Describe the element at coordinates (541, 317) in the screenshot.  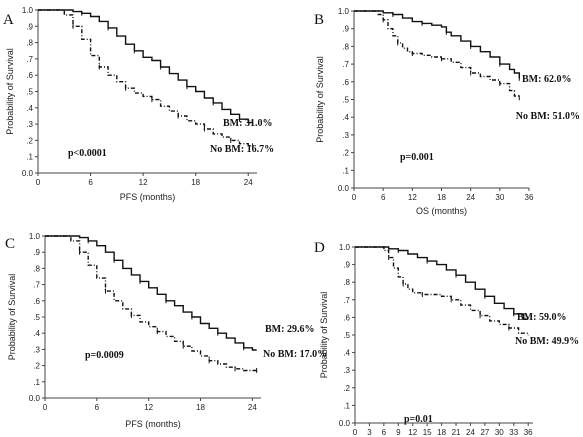
I see `bm-rate-label: BM: 59.0%` at that location.